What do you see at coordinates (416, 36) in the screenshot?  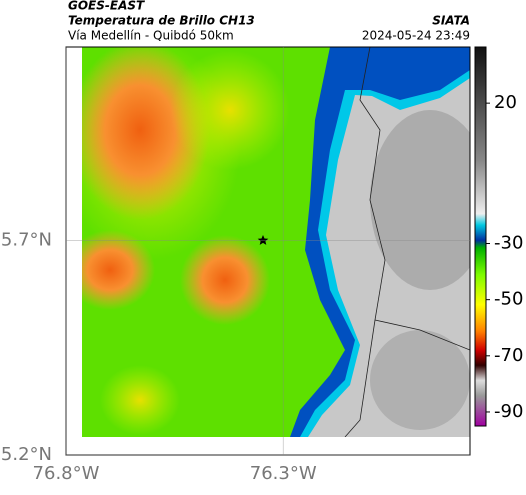 I see `timestamp: 2024-05-24 23:49` at bounding box center [416, 36].